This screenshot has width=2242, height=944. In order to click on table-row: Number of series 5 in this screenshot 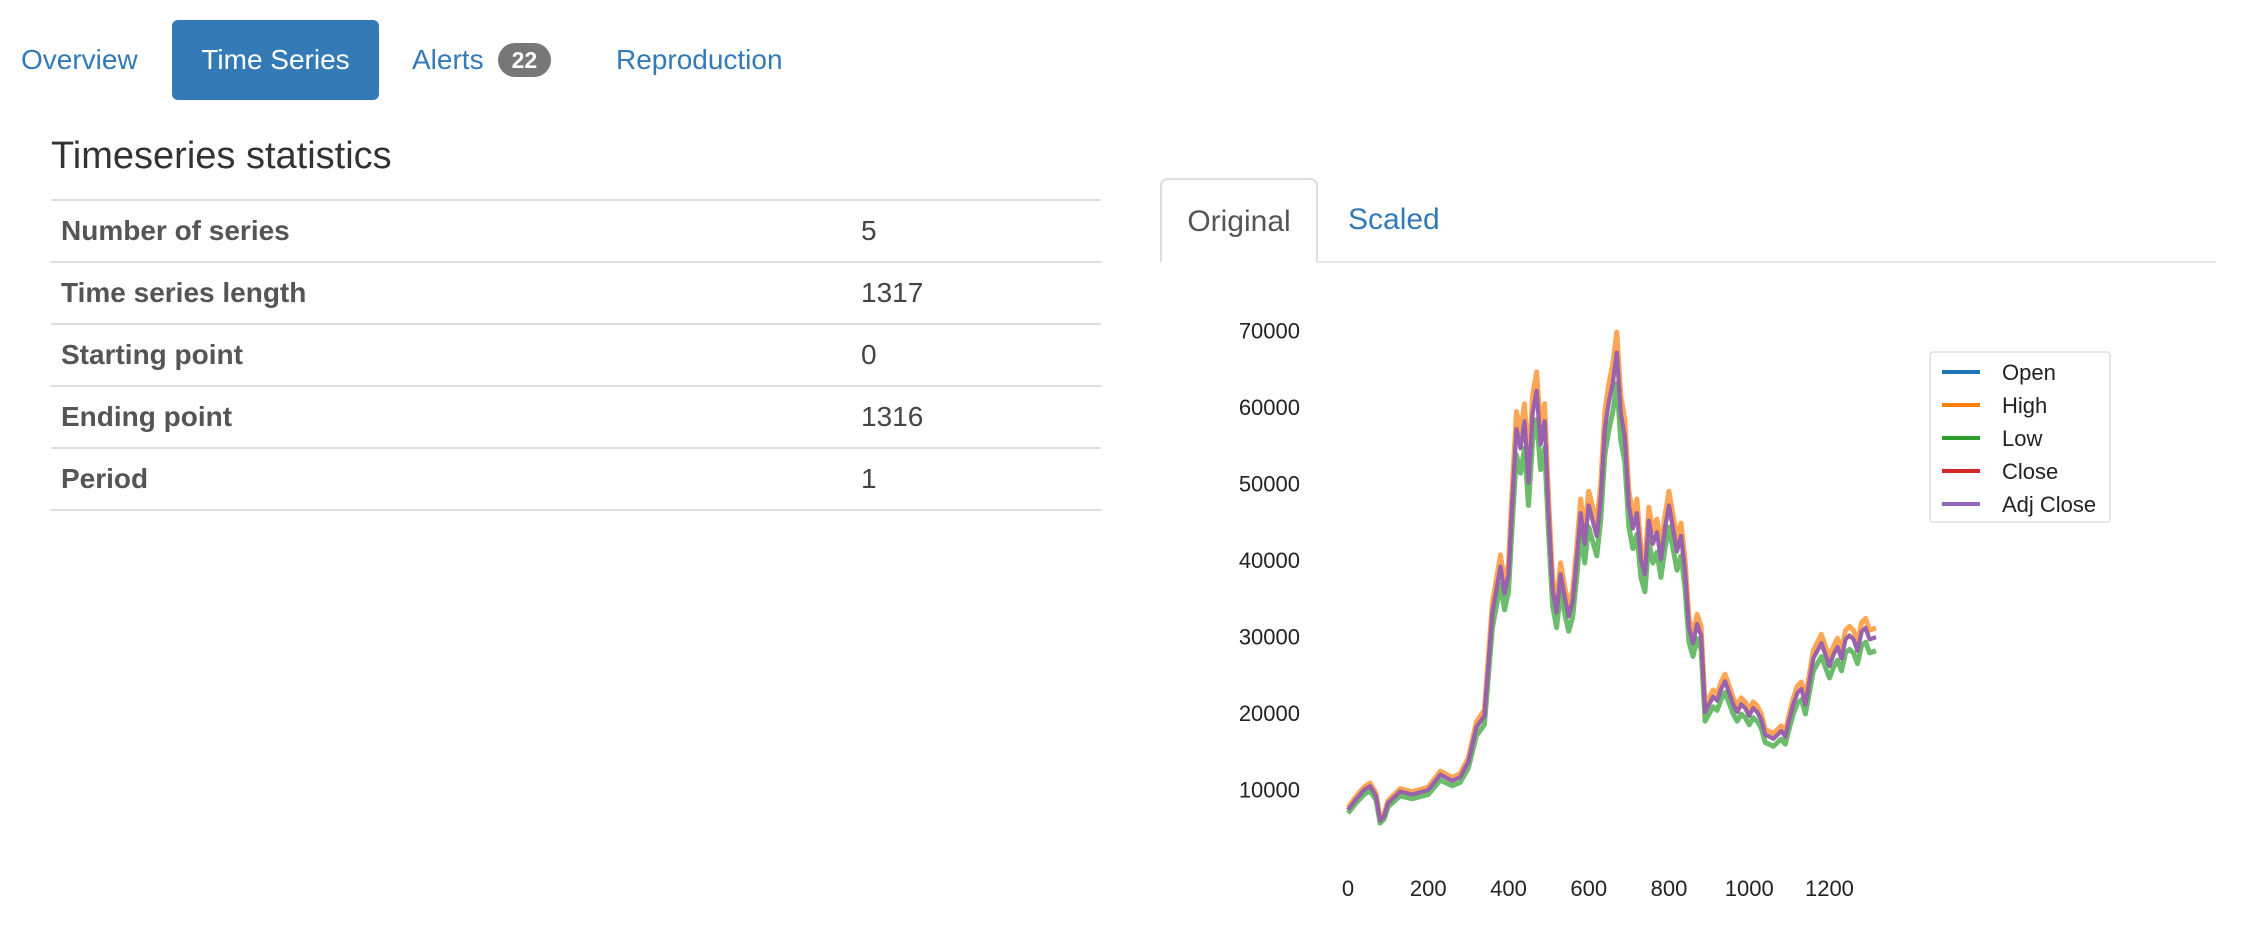, I will do `click(576, 230)`.